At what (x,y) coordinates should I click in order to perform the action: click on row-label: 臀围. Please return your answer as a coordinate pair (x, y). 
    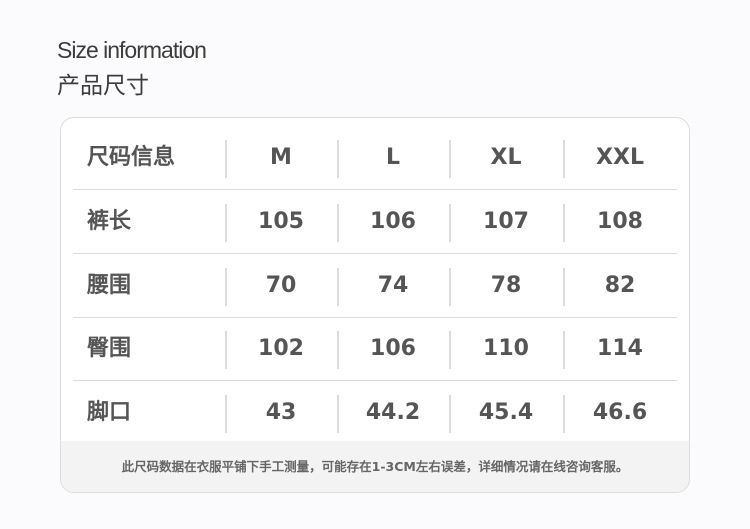
    Looking at the image, I should click on (109, 348).